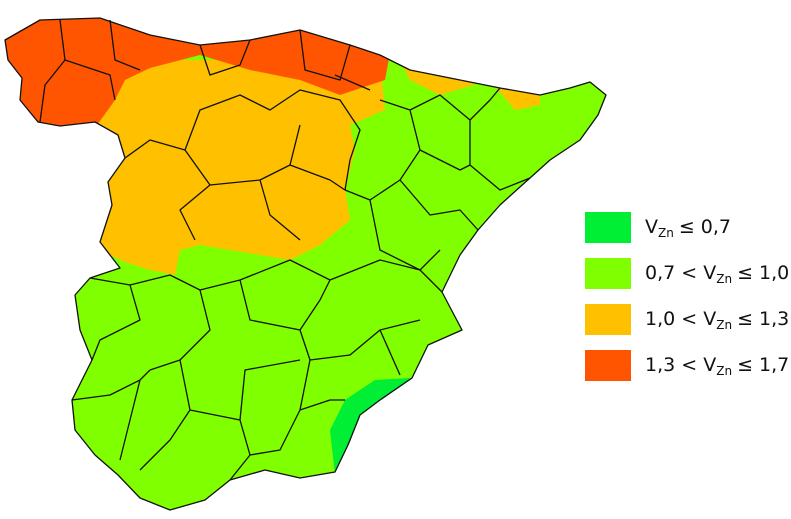  I want to click on legend-upper: ≤ 1,7, so click(763, 365).